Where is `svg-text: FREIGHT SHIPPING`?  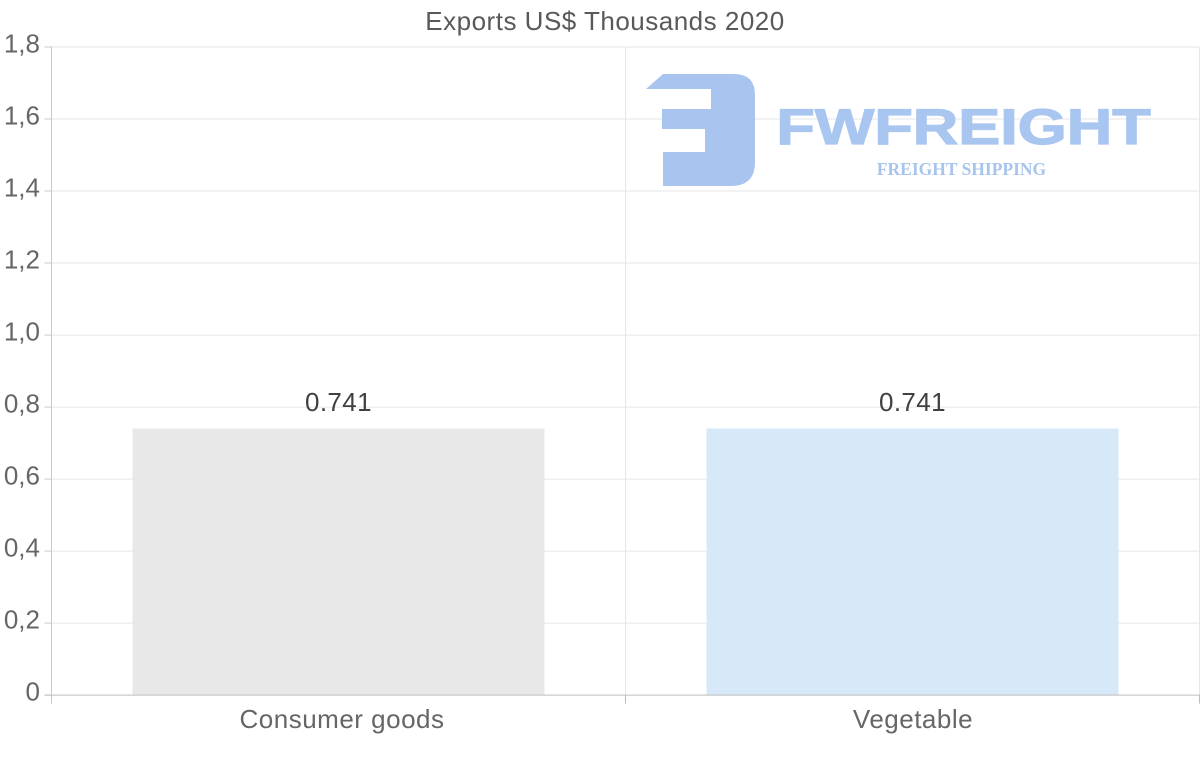
svg-text: FREIGHT SHIPPING is located at coordinates (962, 169).